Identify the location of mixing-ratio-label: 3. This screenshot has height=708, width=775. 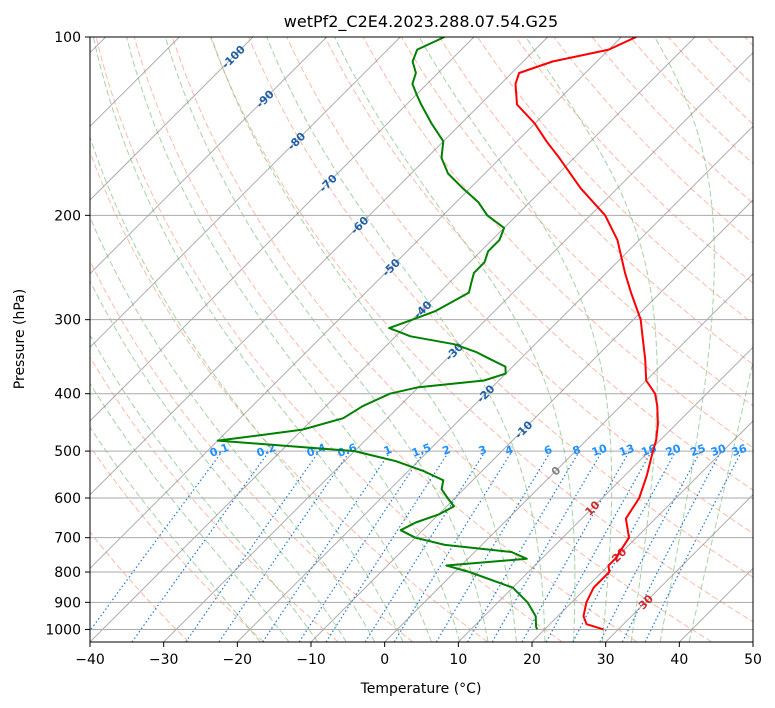
(483, 450).